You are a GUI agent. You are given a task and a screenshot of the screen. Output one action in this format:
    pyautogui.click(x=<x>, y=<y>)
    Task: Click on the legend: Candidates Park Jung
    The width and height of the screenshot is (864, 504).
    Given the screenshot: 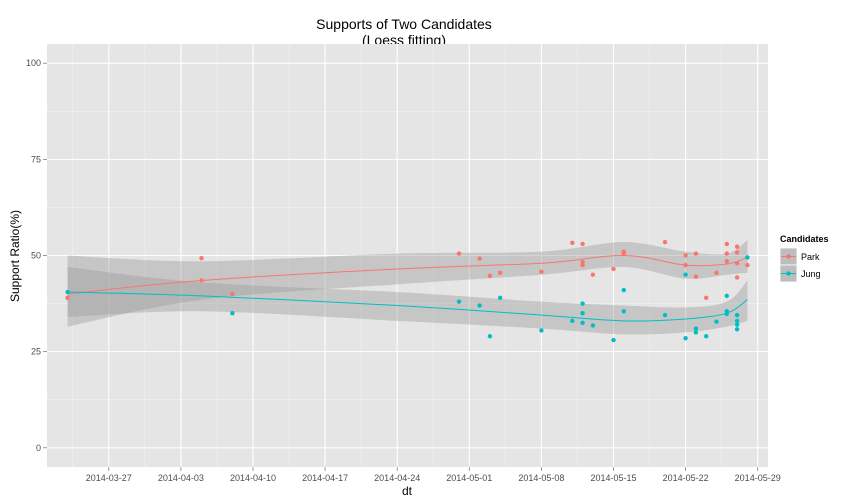 What is the action you would take?
    pyautogui.click(x=804, y=258)
    